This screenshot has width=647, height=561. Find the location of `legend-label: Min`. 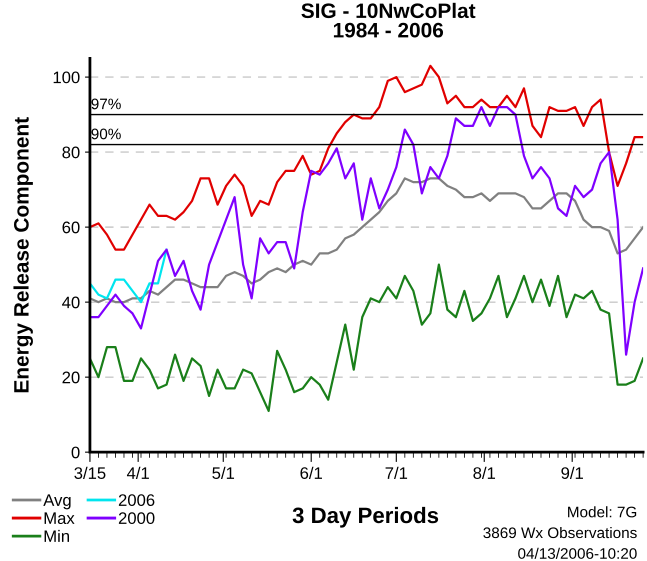

legend-label: Min is located at coordinates (57, 536).